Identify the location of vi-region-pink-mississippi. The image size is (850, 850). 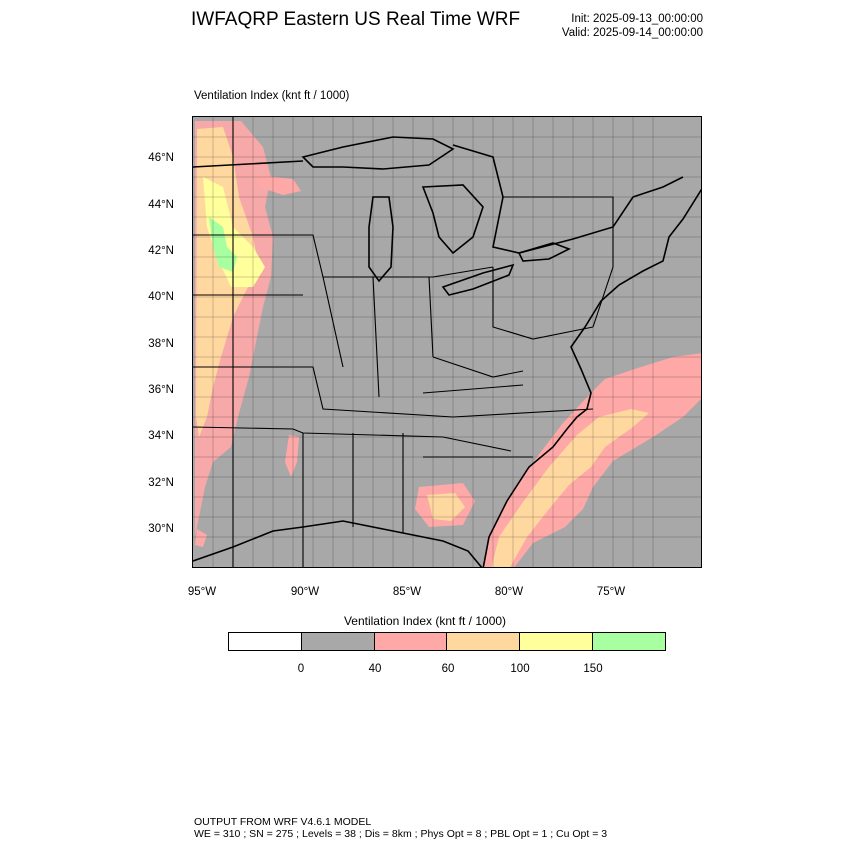
(292, 456).